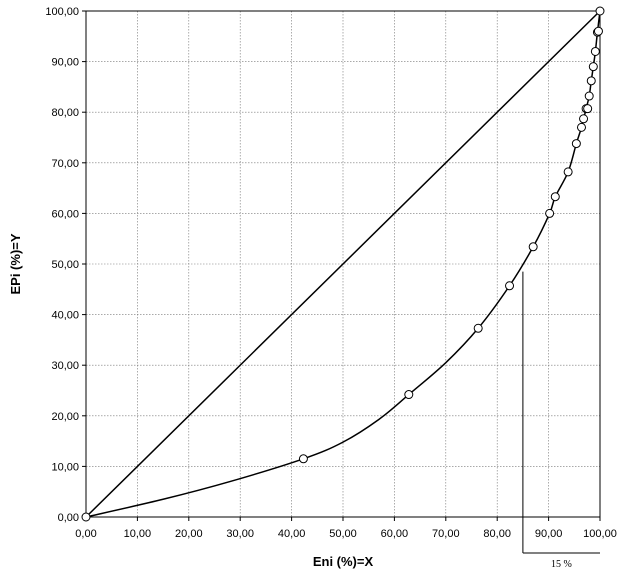  I want to click on x-tick-label: 50,00, so click(343, 534).